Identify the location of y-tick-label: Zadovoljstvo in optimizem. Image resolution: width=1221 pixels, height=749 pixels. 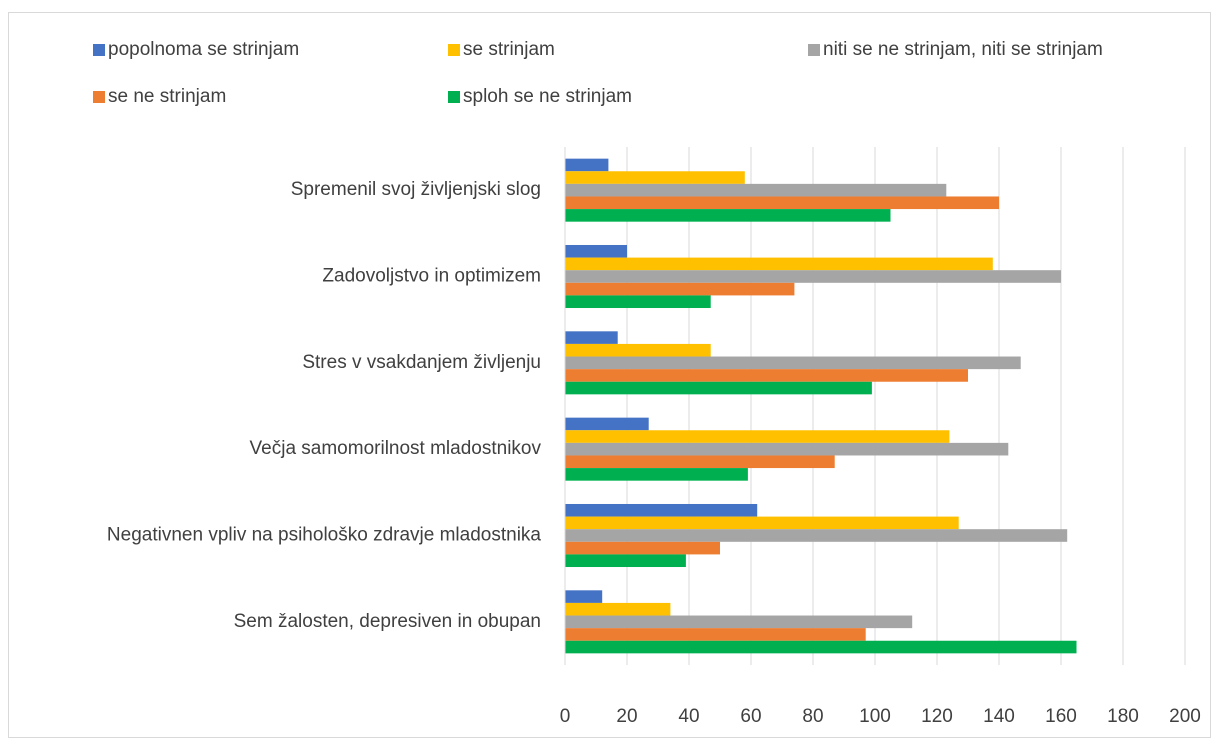
(431, 276).